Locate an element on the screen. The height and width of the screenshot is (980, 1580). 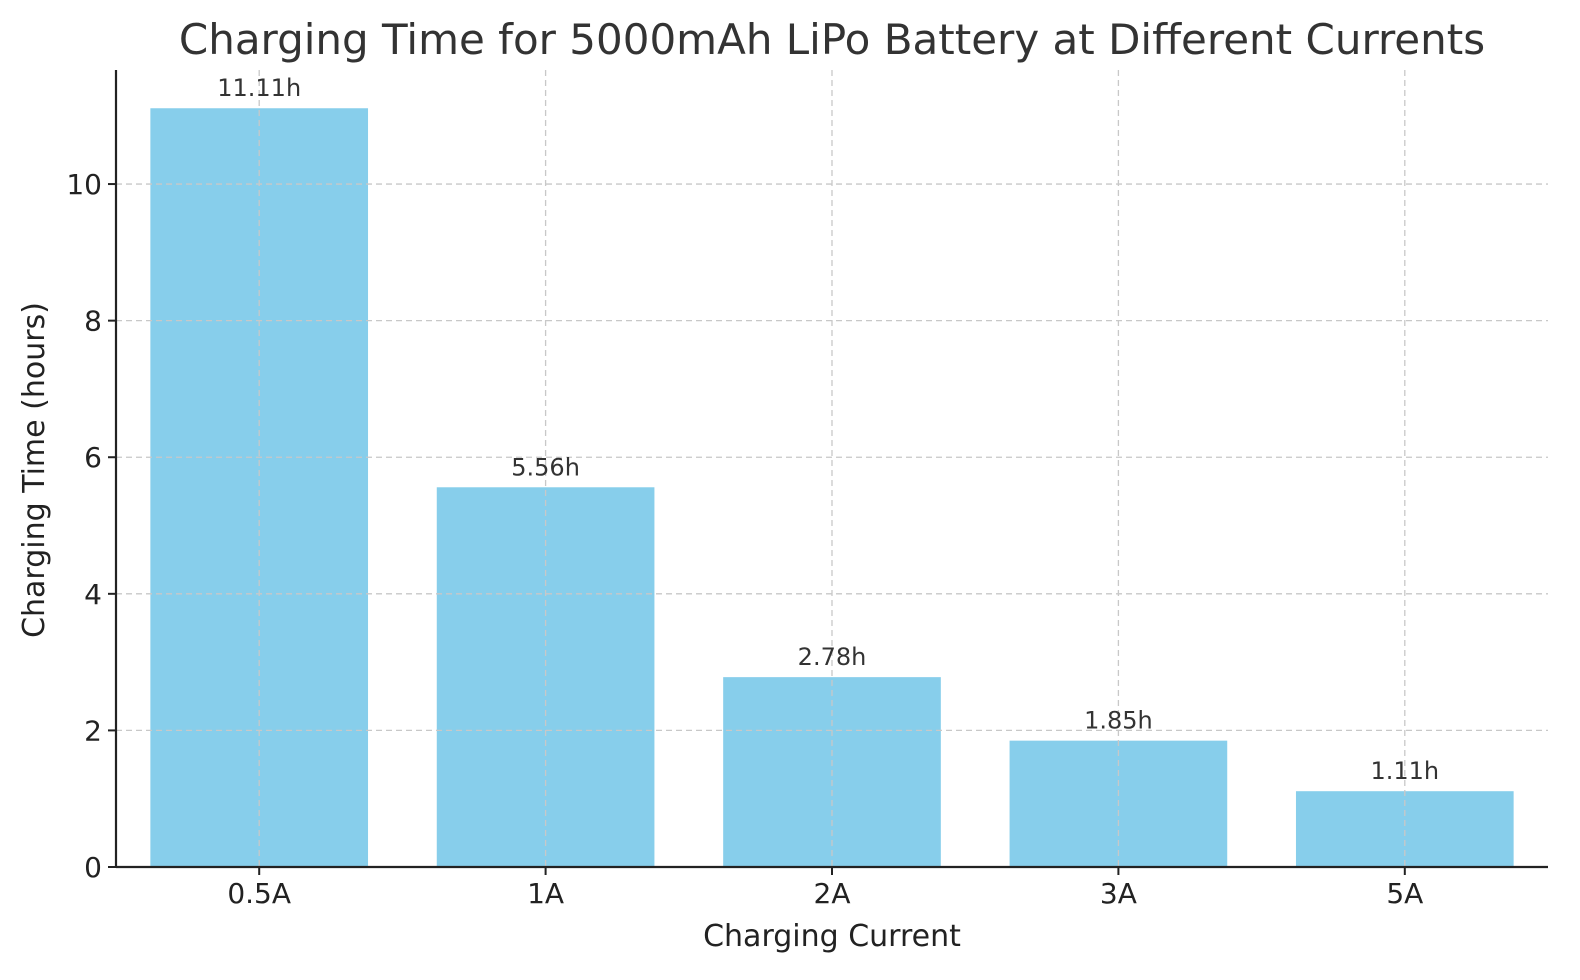
x-tick-label: 1A is located at coordinates (545, 893).